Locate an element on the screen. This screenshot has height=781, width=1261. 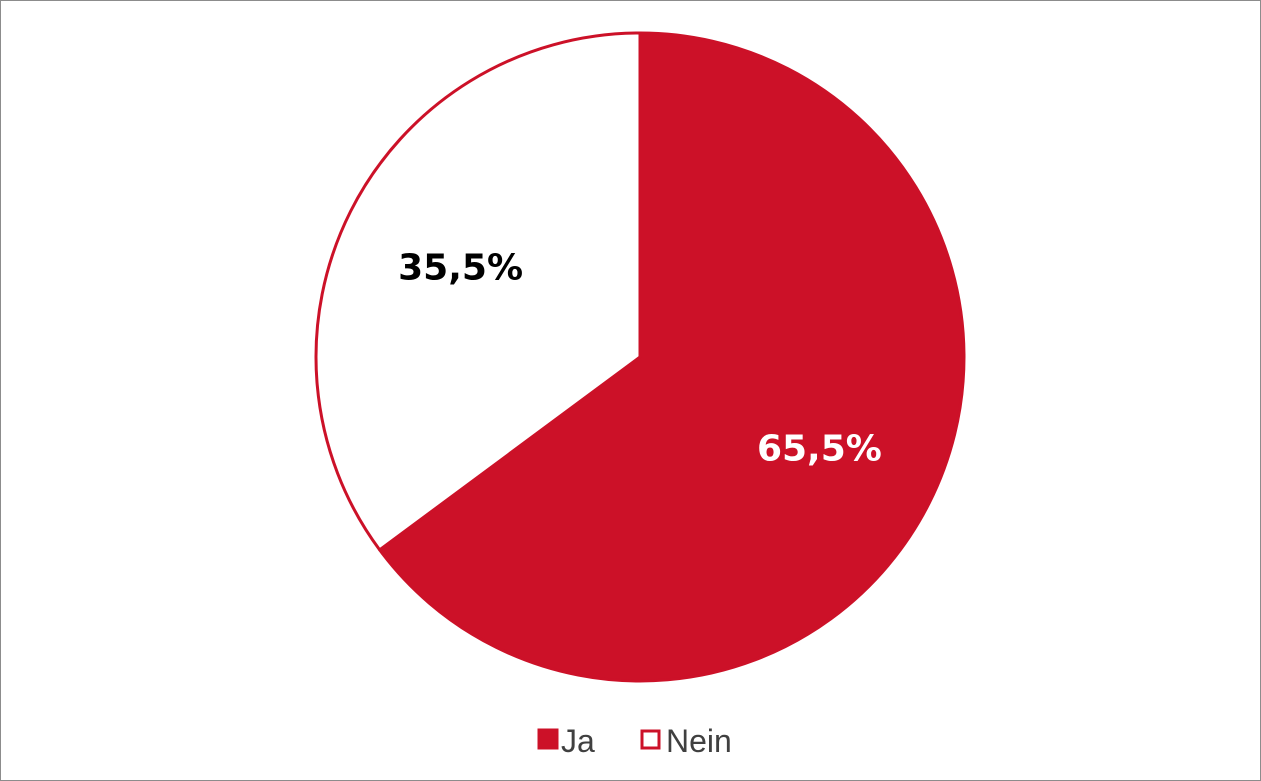
legend: Ja Nein is located at coordinates (634, 741).